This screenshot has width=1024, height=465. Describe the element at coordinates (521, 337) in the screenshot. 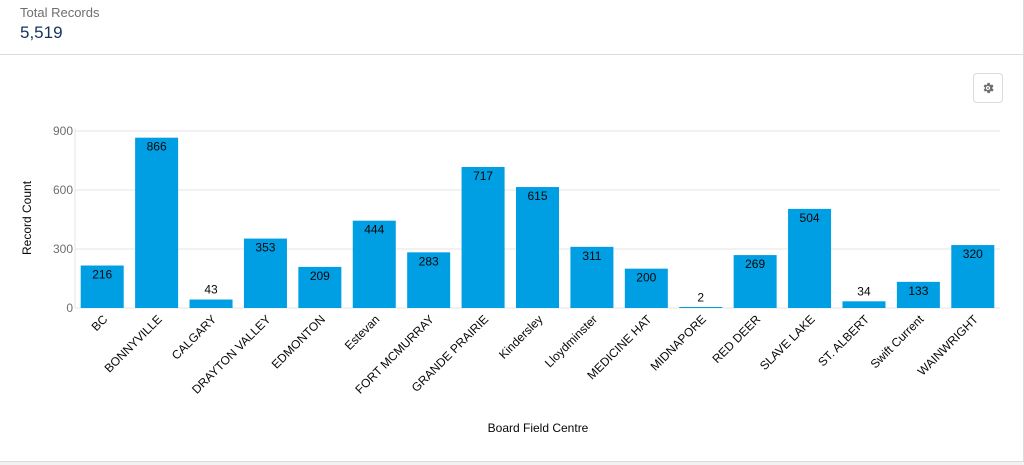

I see `x-tick-label: Kindersley` at that location.